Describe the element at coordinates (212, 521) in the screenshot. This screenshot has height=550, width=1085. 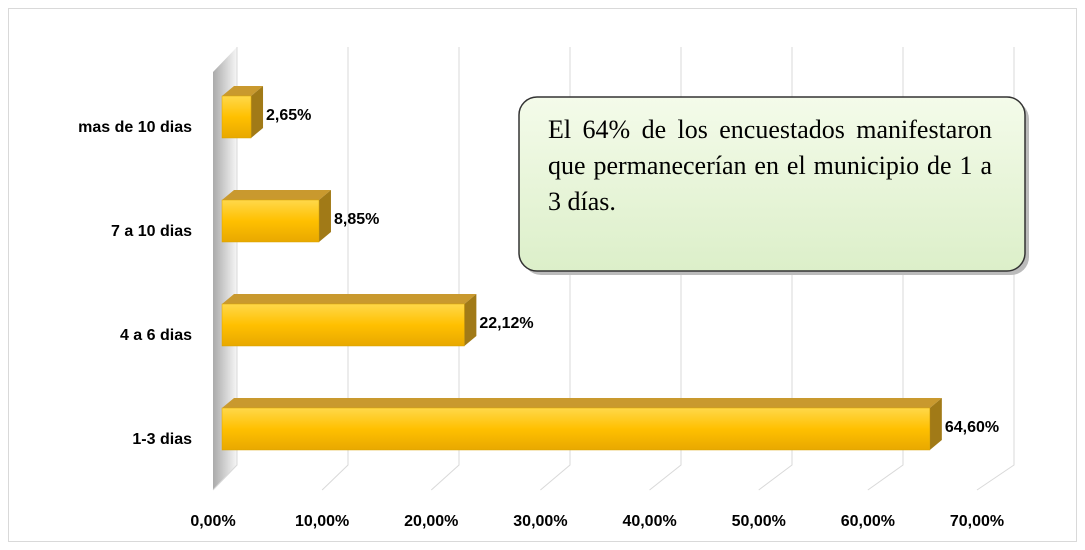
I see `x-tick-label: 0,00%` at that location.